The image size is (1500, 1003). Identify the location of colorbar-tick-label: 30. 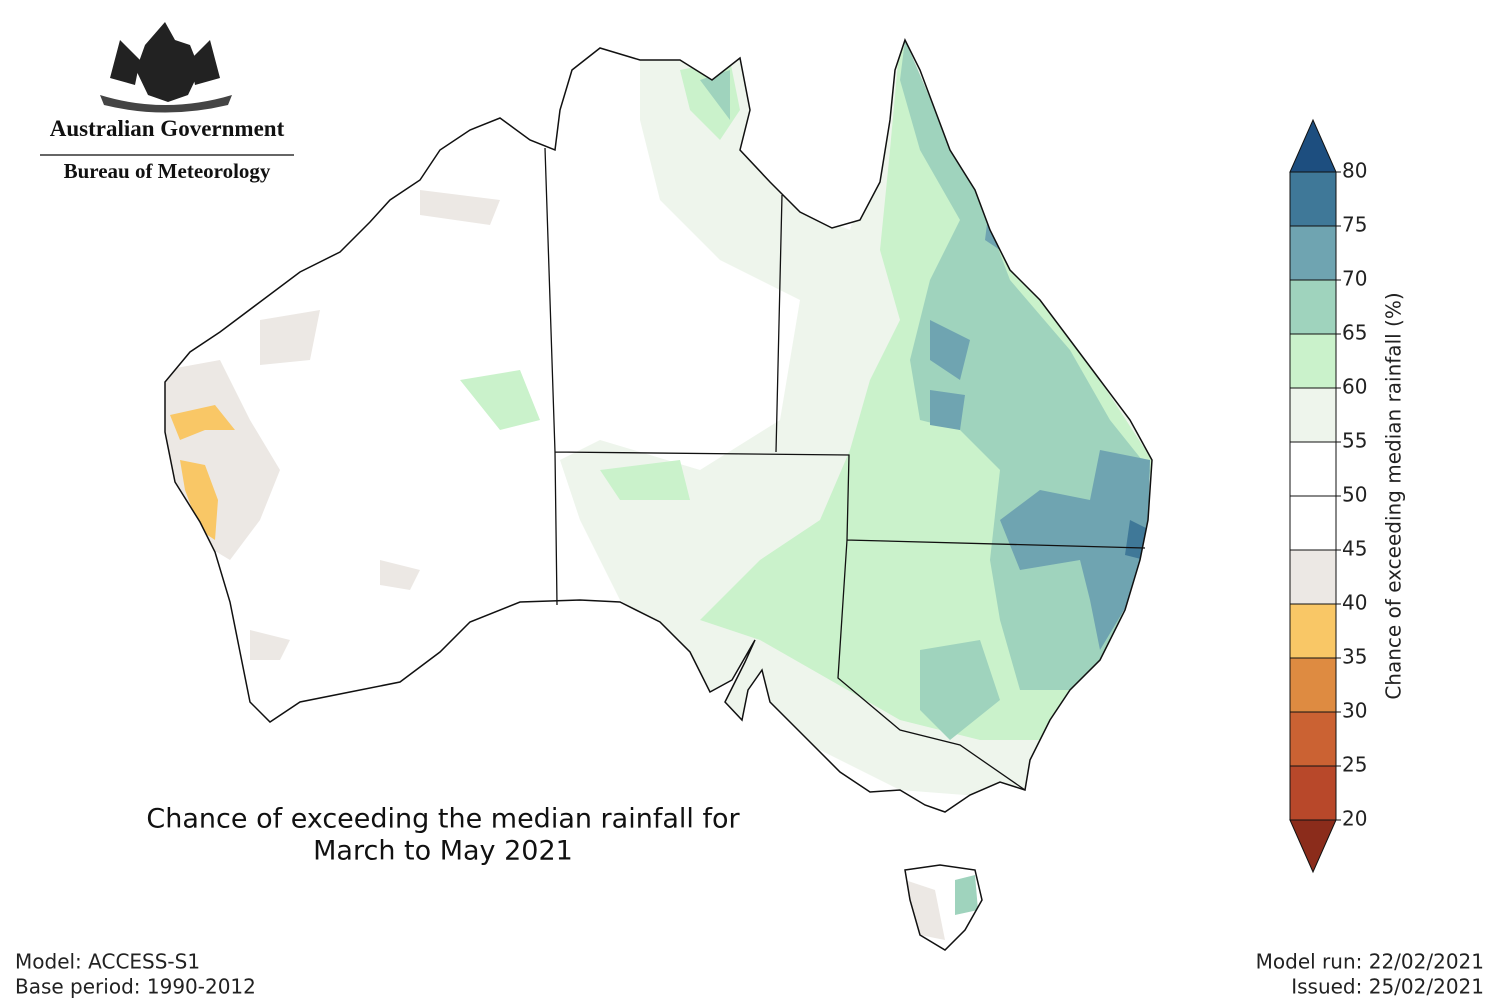
(1354, 711).